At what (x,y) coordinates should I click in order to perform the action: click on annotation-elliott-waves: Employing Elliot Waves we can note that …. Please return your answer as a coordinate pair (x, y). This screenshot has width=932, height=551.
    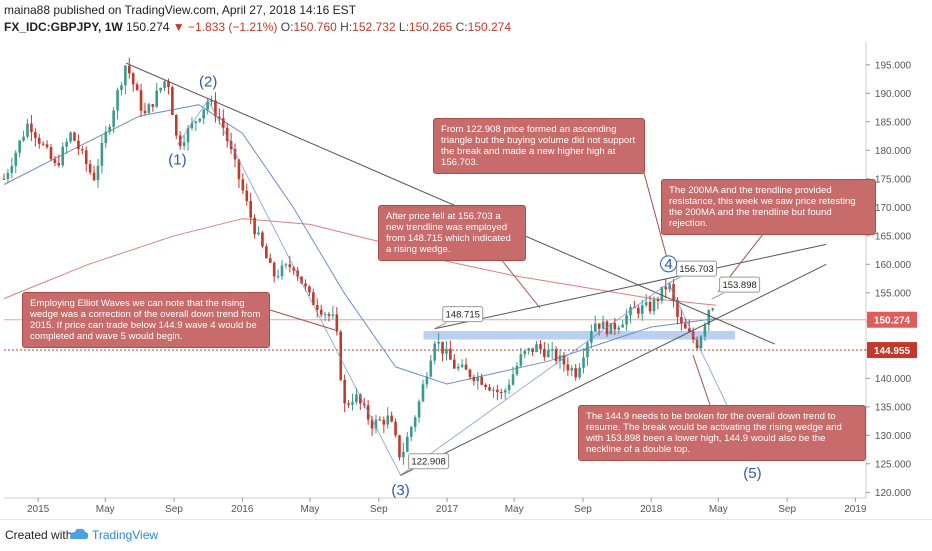
    Looking at the image, I should click on (146, 320).